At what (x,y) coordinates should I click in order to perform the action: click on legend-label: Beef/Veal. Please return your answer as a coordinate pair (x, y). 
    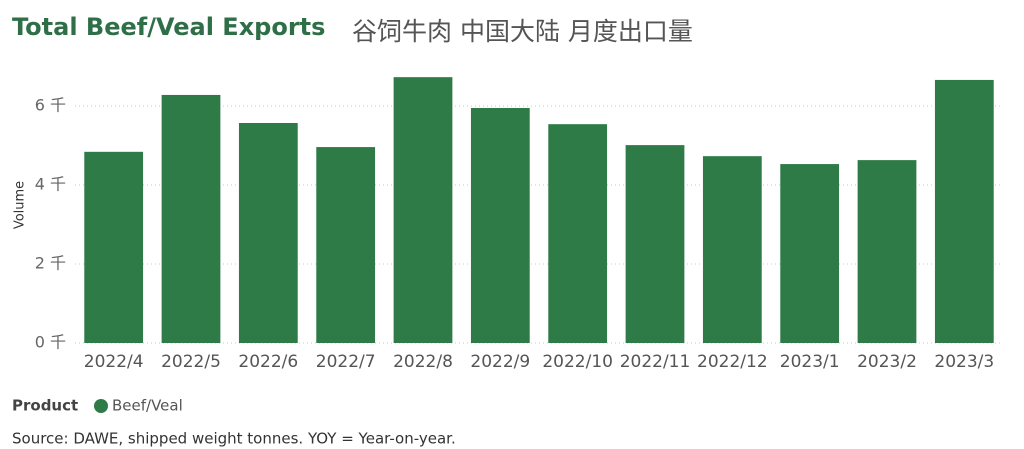
    Looking at the image, I should click on (147, 406).